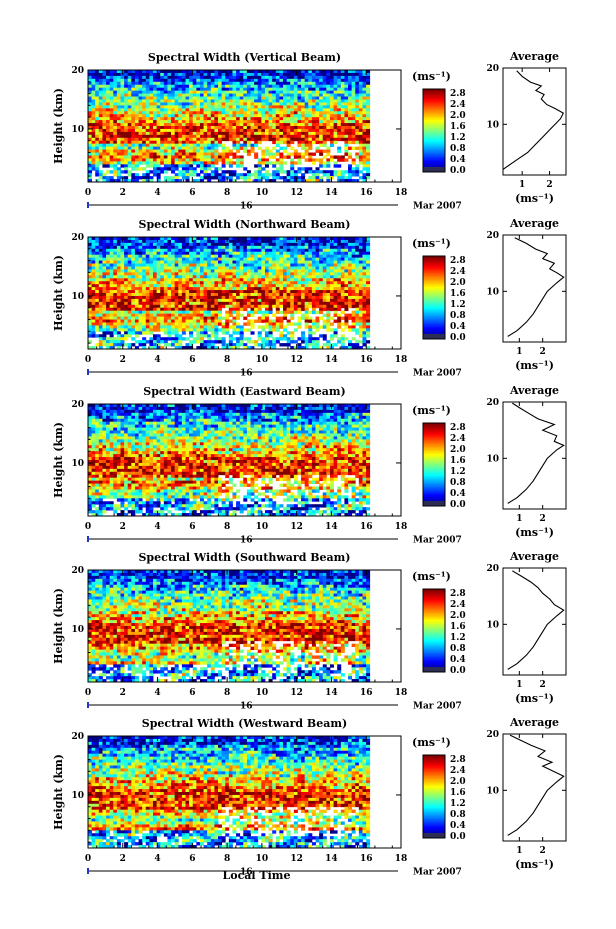  What do you see at coordinates (434, 91) in the screenshot?
I see `colorbar-segment` at bounding box center [434, 91].